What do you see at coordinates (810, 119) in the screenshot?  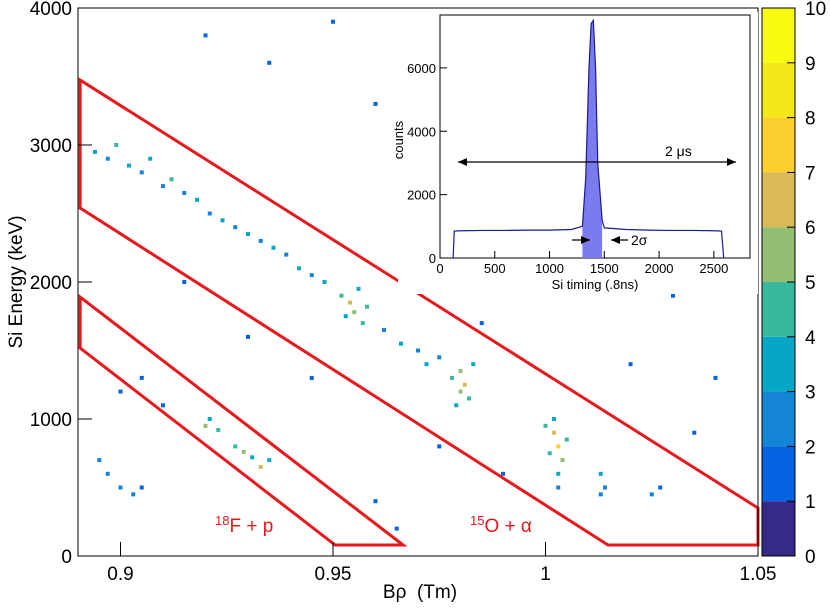 I see `color-bar-tick-label: 8` at bounding box center [810, 119].